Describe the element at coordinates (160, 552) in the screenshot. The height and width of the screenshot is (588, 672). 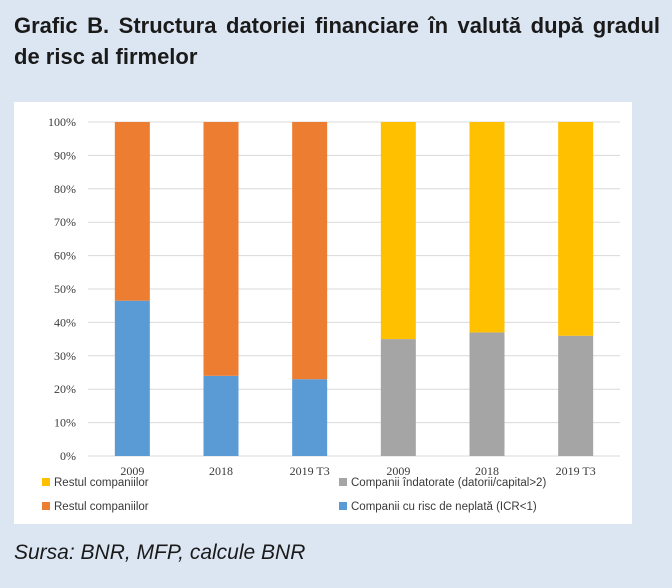
I see `source-note: Sursa: BNR, MFP, calcule BNR` at that location.